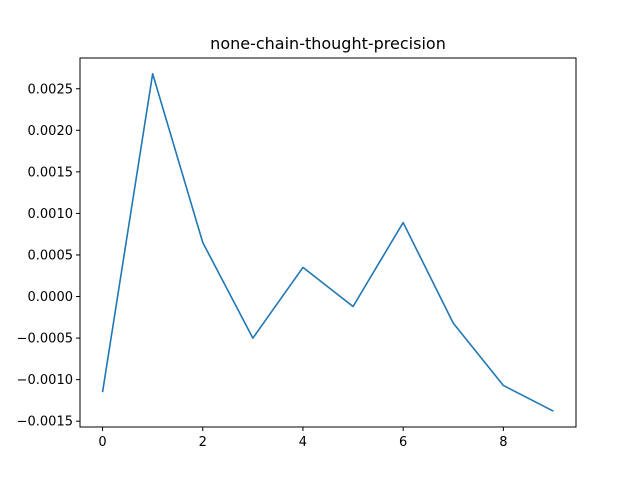  I want to click on y-tick-label: 0.0020, so click(51, 131).